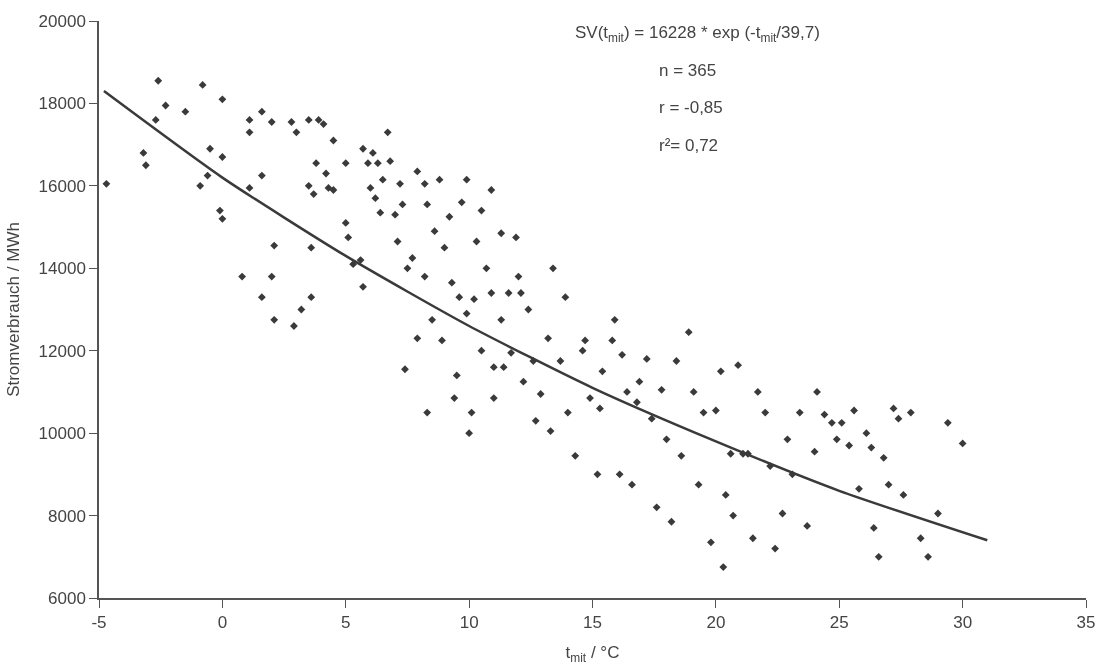  Describe the element at coordinates (689, 145) in the screenshot. I see `annotation: r²= 0,72` at that location.